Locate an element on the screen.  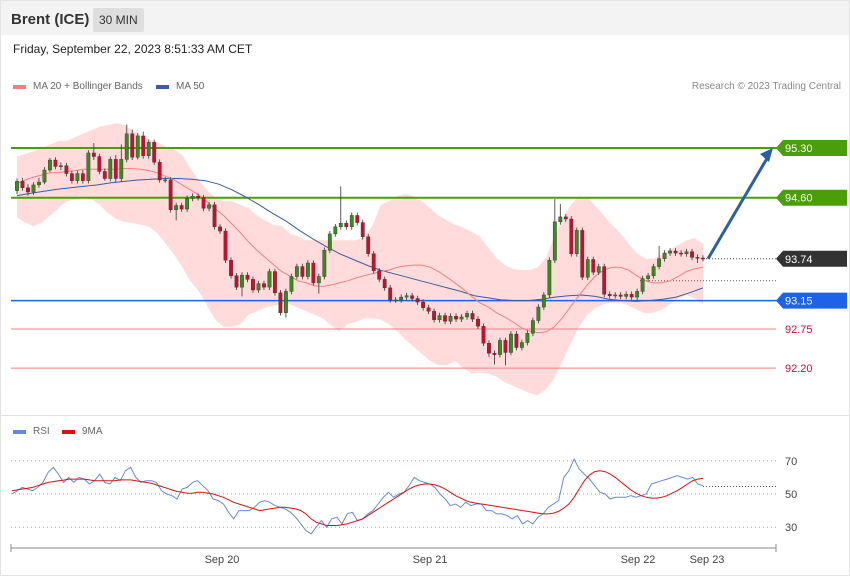
chart-header: Brent (ICE) 30 MIN is located at coordinates (425, 18).